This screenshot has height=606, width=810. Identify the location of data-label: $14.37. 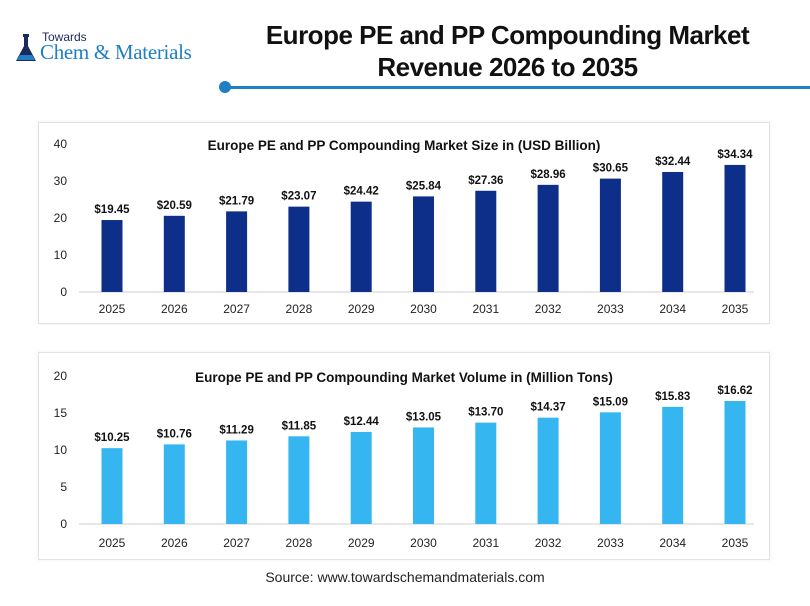
(548, 408).